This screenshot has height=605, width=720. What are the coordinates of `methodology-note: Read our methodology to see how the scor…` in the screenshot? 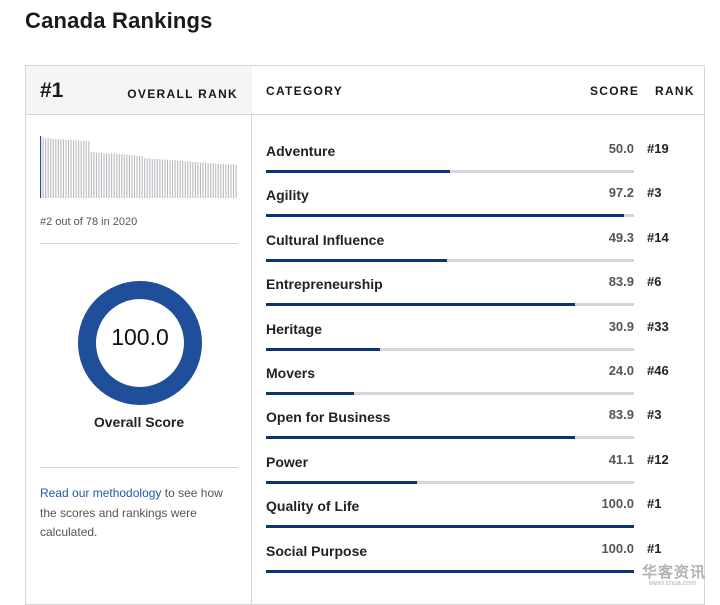 It's located at (139, 513).